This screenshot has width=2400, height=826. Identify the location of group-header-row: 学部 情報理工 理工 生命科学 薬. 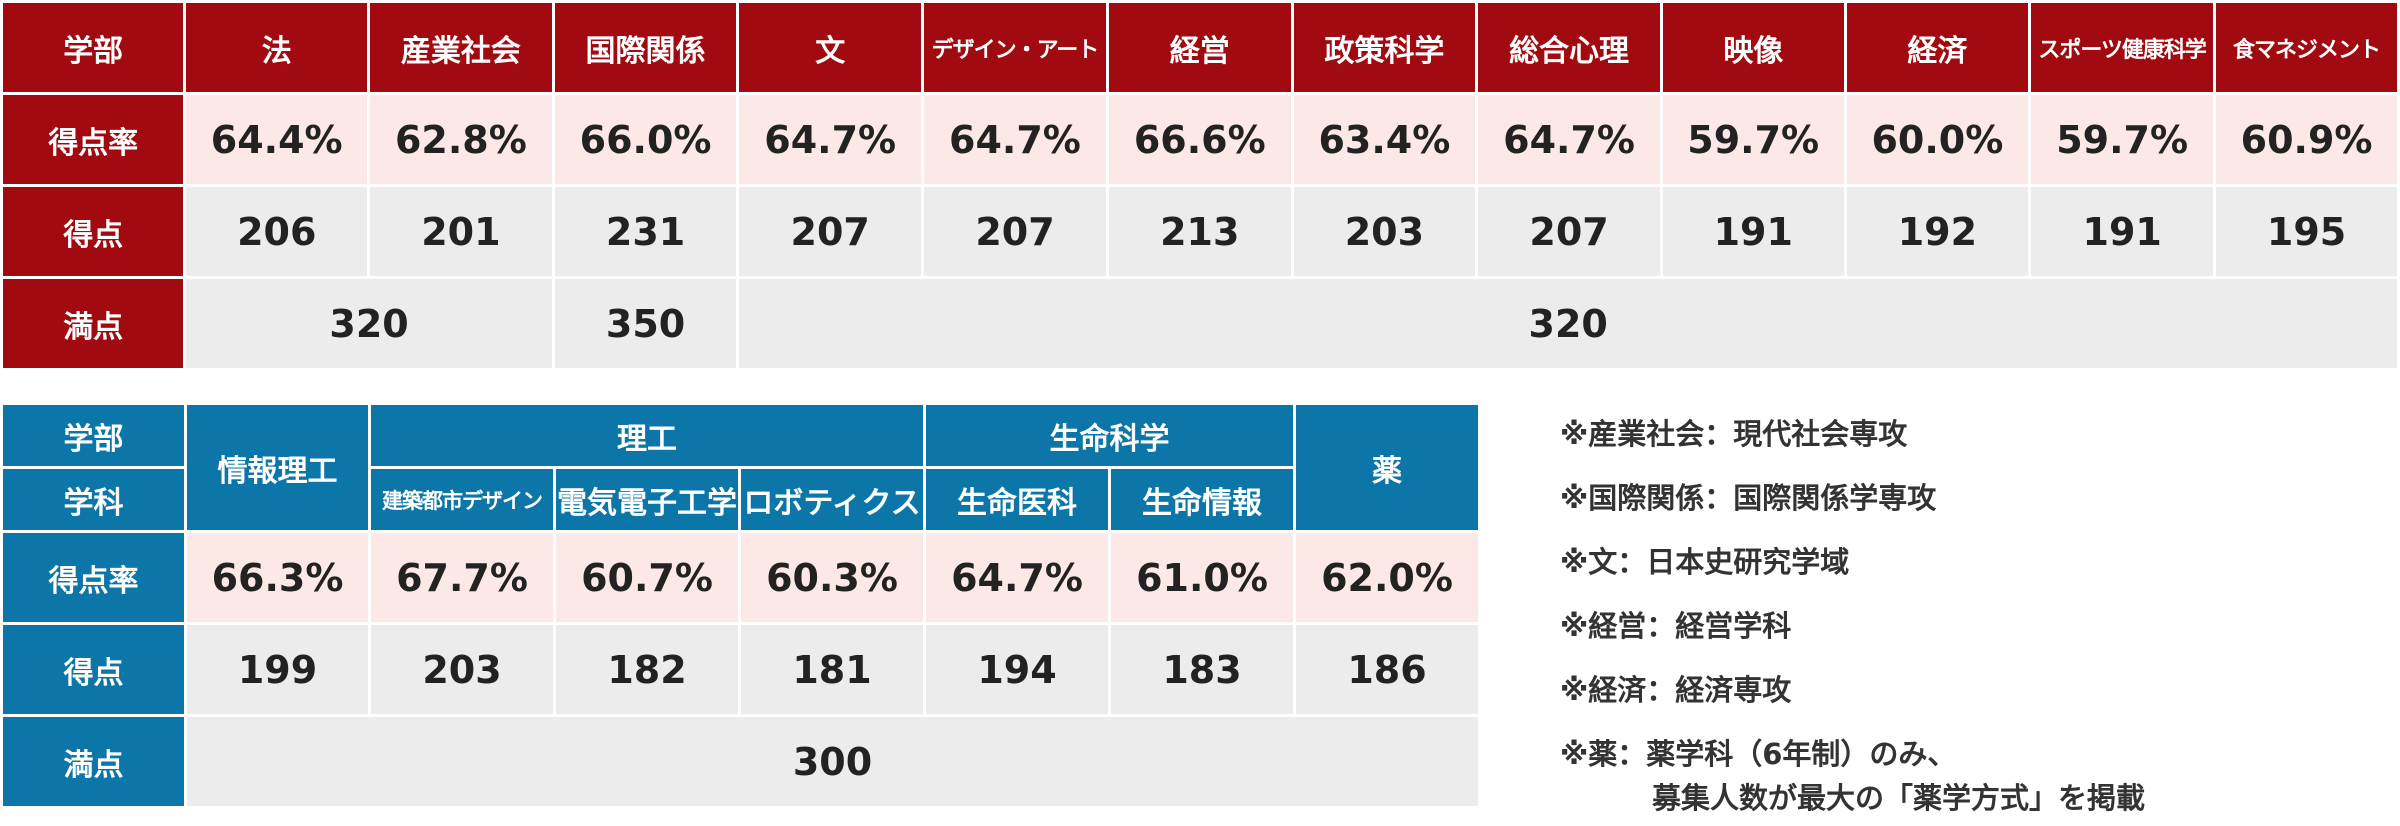
(740, 467).